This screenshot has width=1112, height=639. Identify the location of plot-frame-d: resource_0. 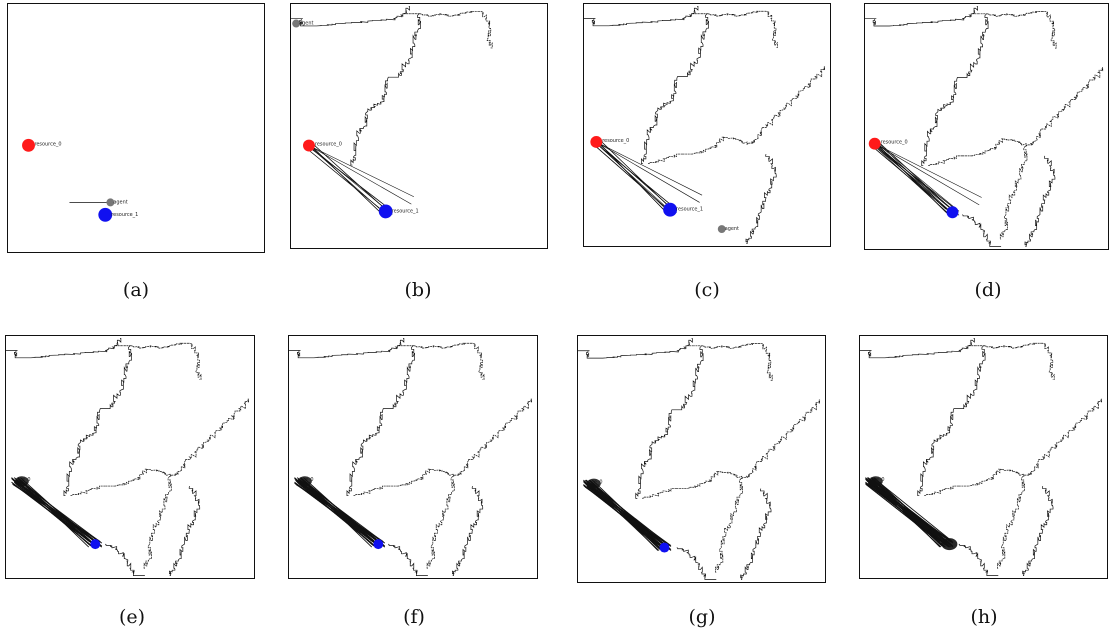
(986, 126).